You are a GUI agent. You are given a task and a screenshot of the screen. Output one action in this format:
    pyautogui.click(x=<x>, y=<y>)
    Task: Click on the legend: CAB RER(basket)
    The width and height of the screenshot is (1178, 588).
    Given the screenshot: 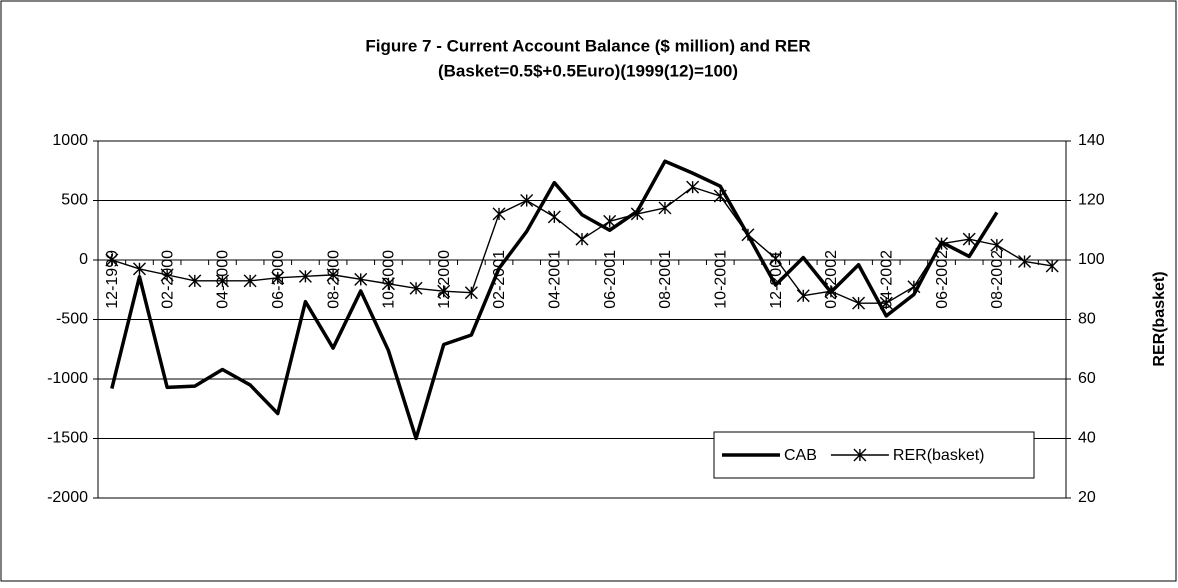 What is the action you would take?
    pyautogui.click(x=874, y=455)
    